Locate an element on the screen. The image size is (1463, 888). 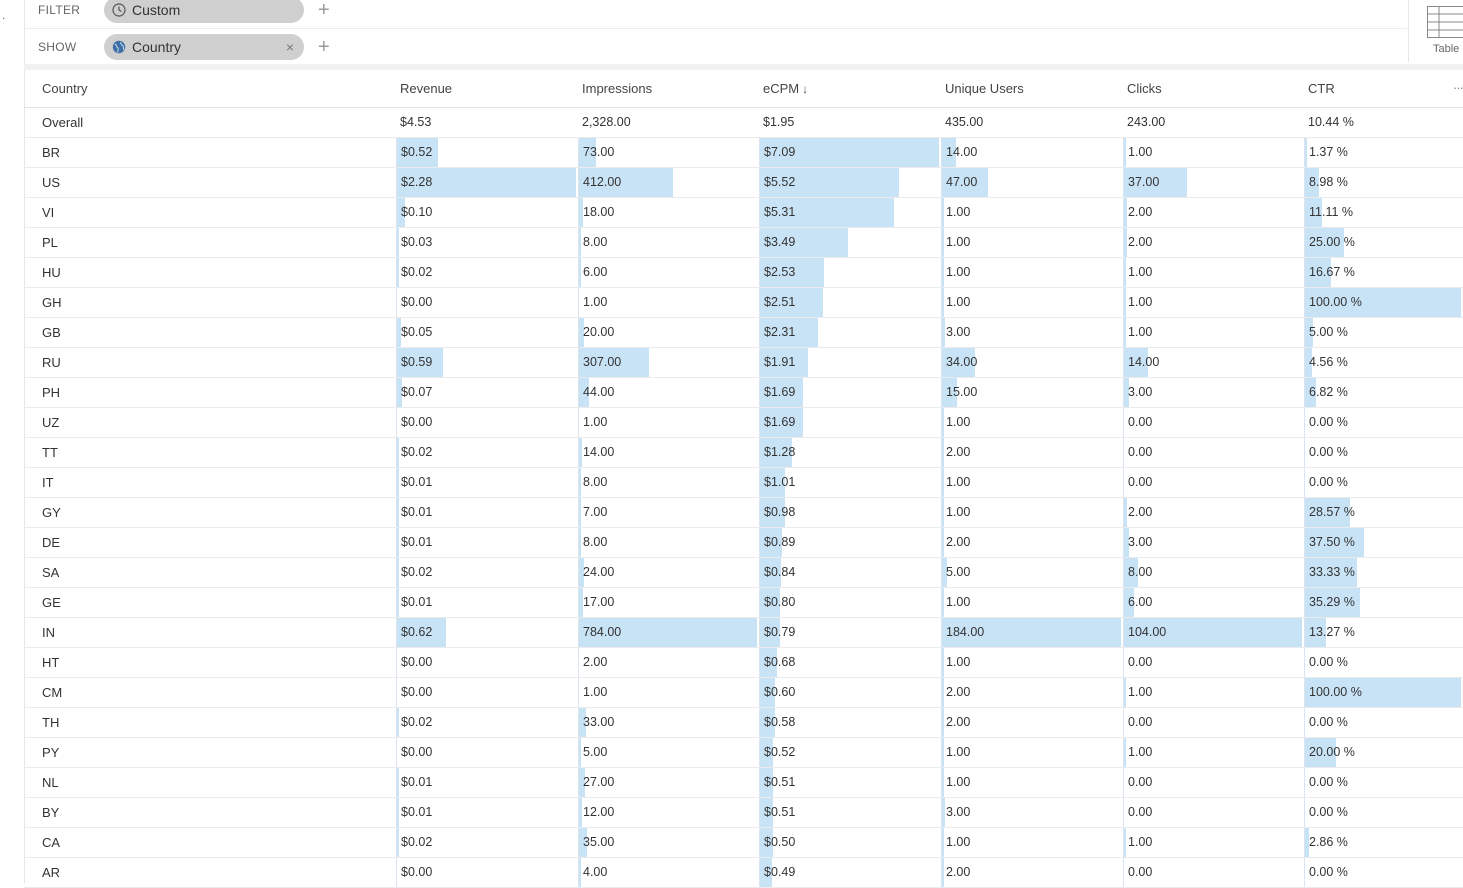
close-icon: × is located at coordinates (290, 47).